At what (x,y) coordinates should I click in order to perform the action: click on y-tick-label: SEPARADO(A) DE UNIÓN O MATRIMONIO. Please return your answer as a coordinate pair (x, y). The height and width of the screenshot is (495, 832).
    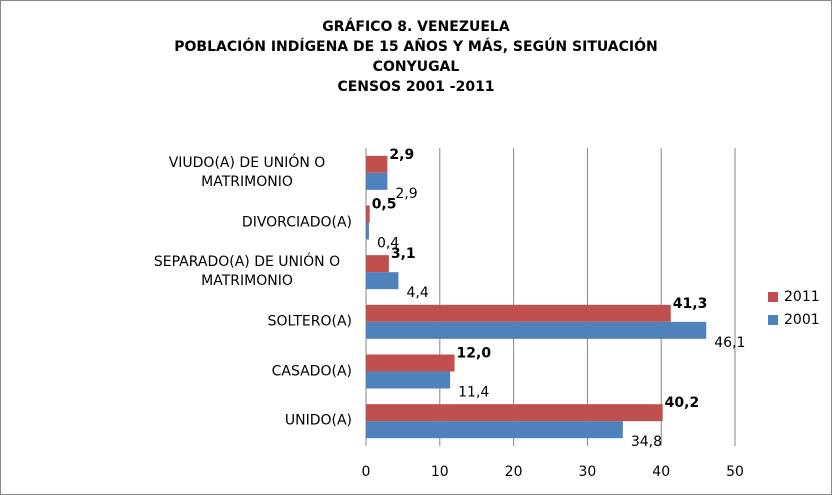
    Looking at the image, I should click on (247, 272).